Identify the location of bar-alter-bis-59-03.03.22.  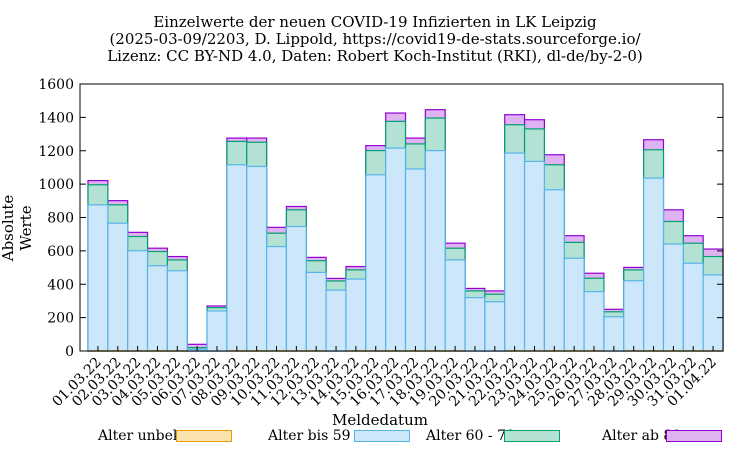
(138, 301).